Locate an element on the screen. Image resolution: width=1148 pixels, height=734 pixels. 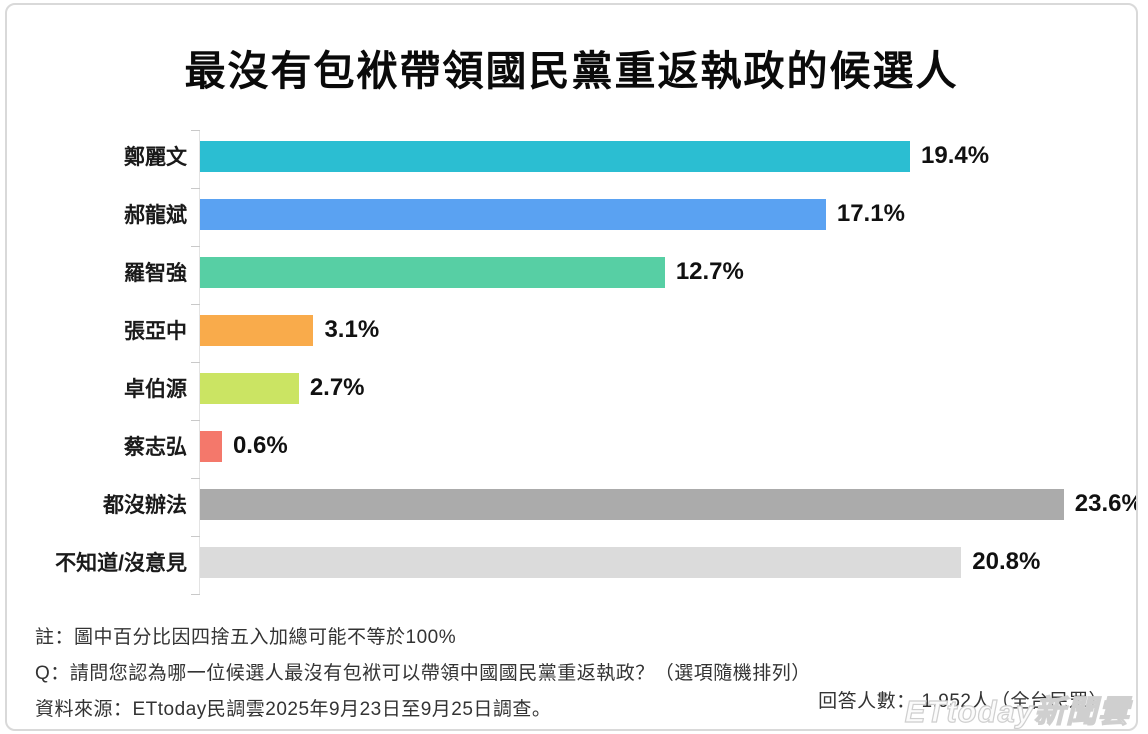
data-source: 資料來源：ETtoday民調雲2025年9月23日至9月25日調查。 is located at coordinates (293, 709).